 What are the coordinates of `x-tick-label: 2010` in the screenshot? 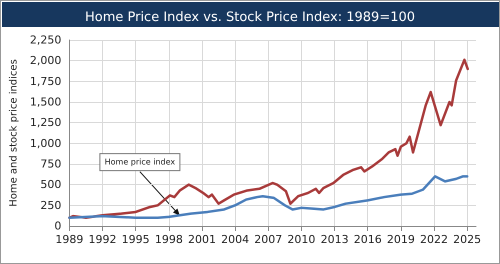 It's located at (301, 239).